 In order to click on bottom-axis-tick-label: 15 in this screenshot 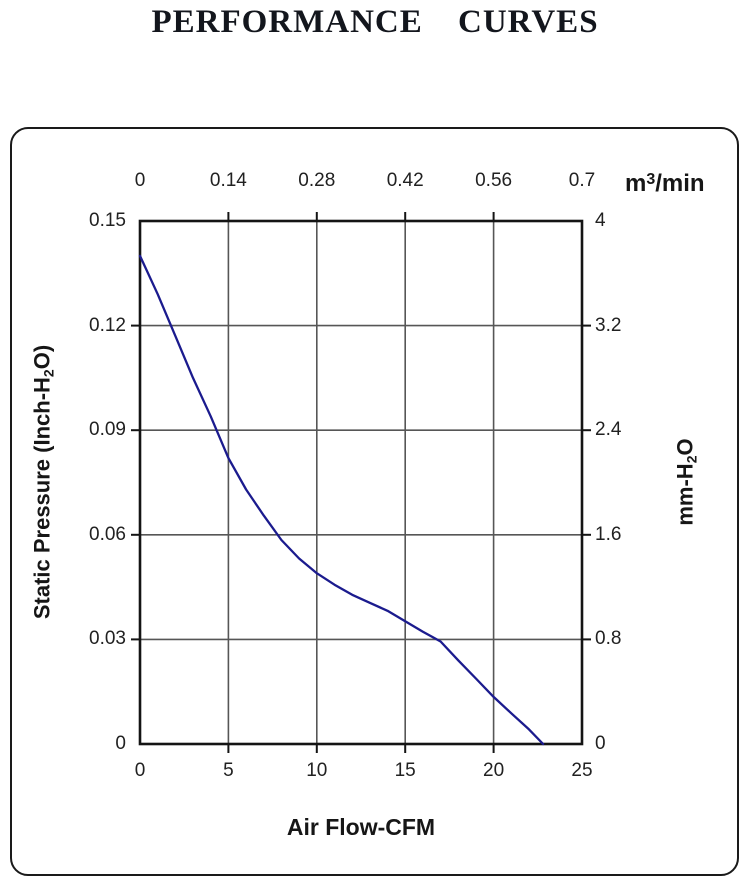, I will do `click(405, 770)`.